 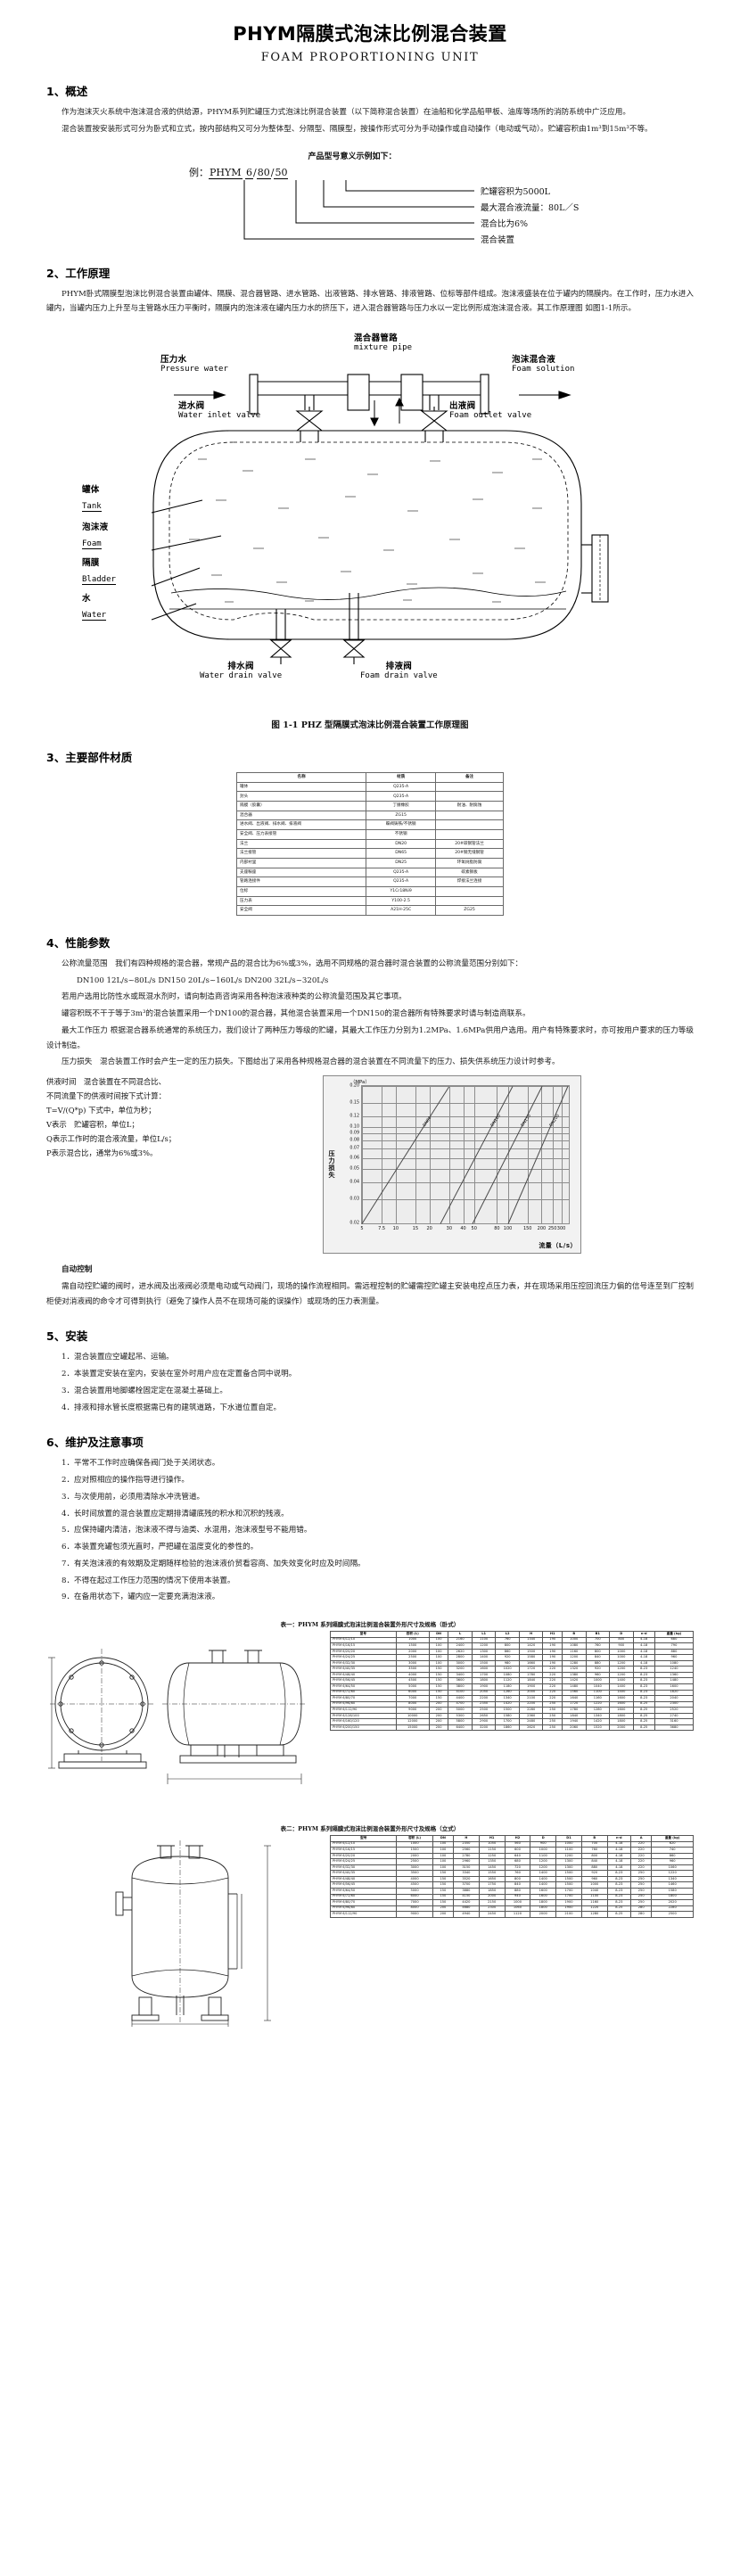 I want to click on schematic-drawing, so click(x=380, y=519).